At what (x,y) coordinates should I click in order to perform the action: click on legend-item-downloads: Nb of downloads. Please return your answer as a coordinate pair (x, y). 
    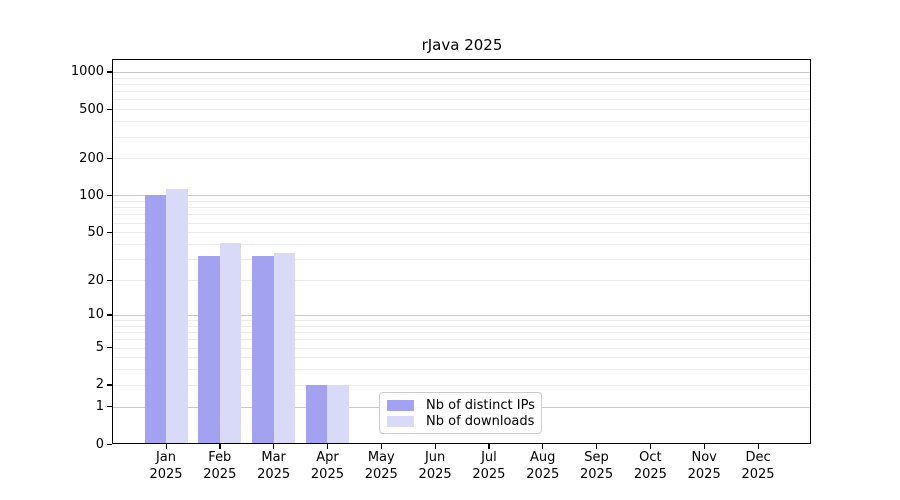
    Looking at the image, I should click on (461, 421).